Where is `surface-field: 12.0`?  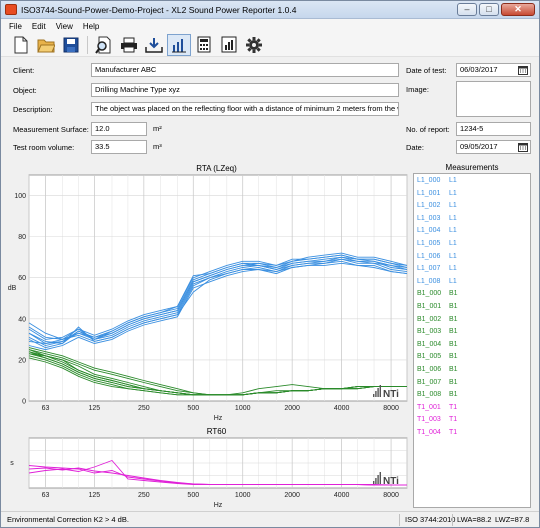
surface-field: 12.0 is located at coordinates (119, 129).